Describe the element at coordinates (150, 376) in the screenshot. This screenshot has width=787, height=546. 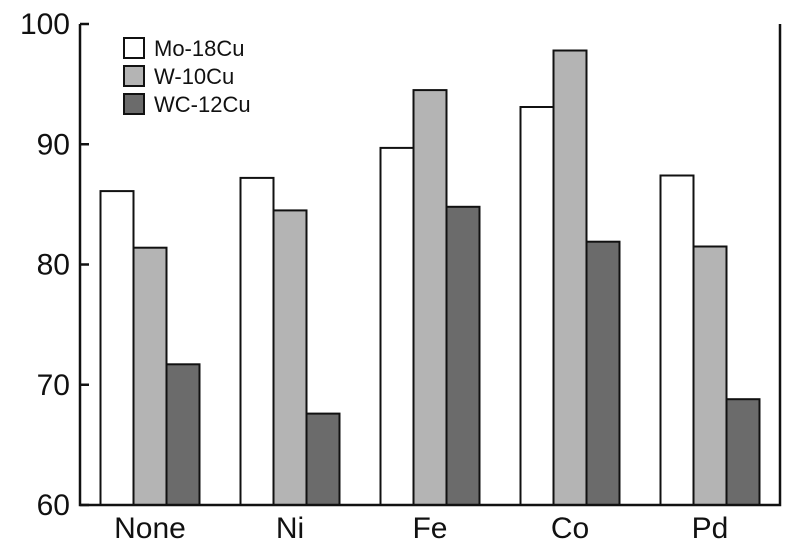
I see `bar-w-10cu-none` at that location.